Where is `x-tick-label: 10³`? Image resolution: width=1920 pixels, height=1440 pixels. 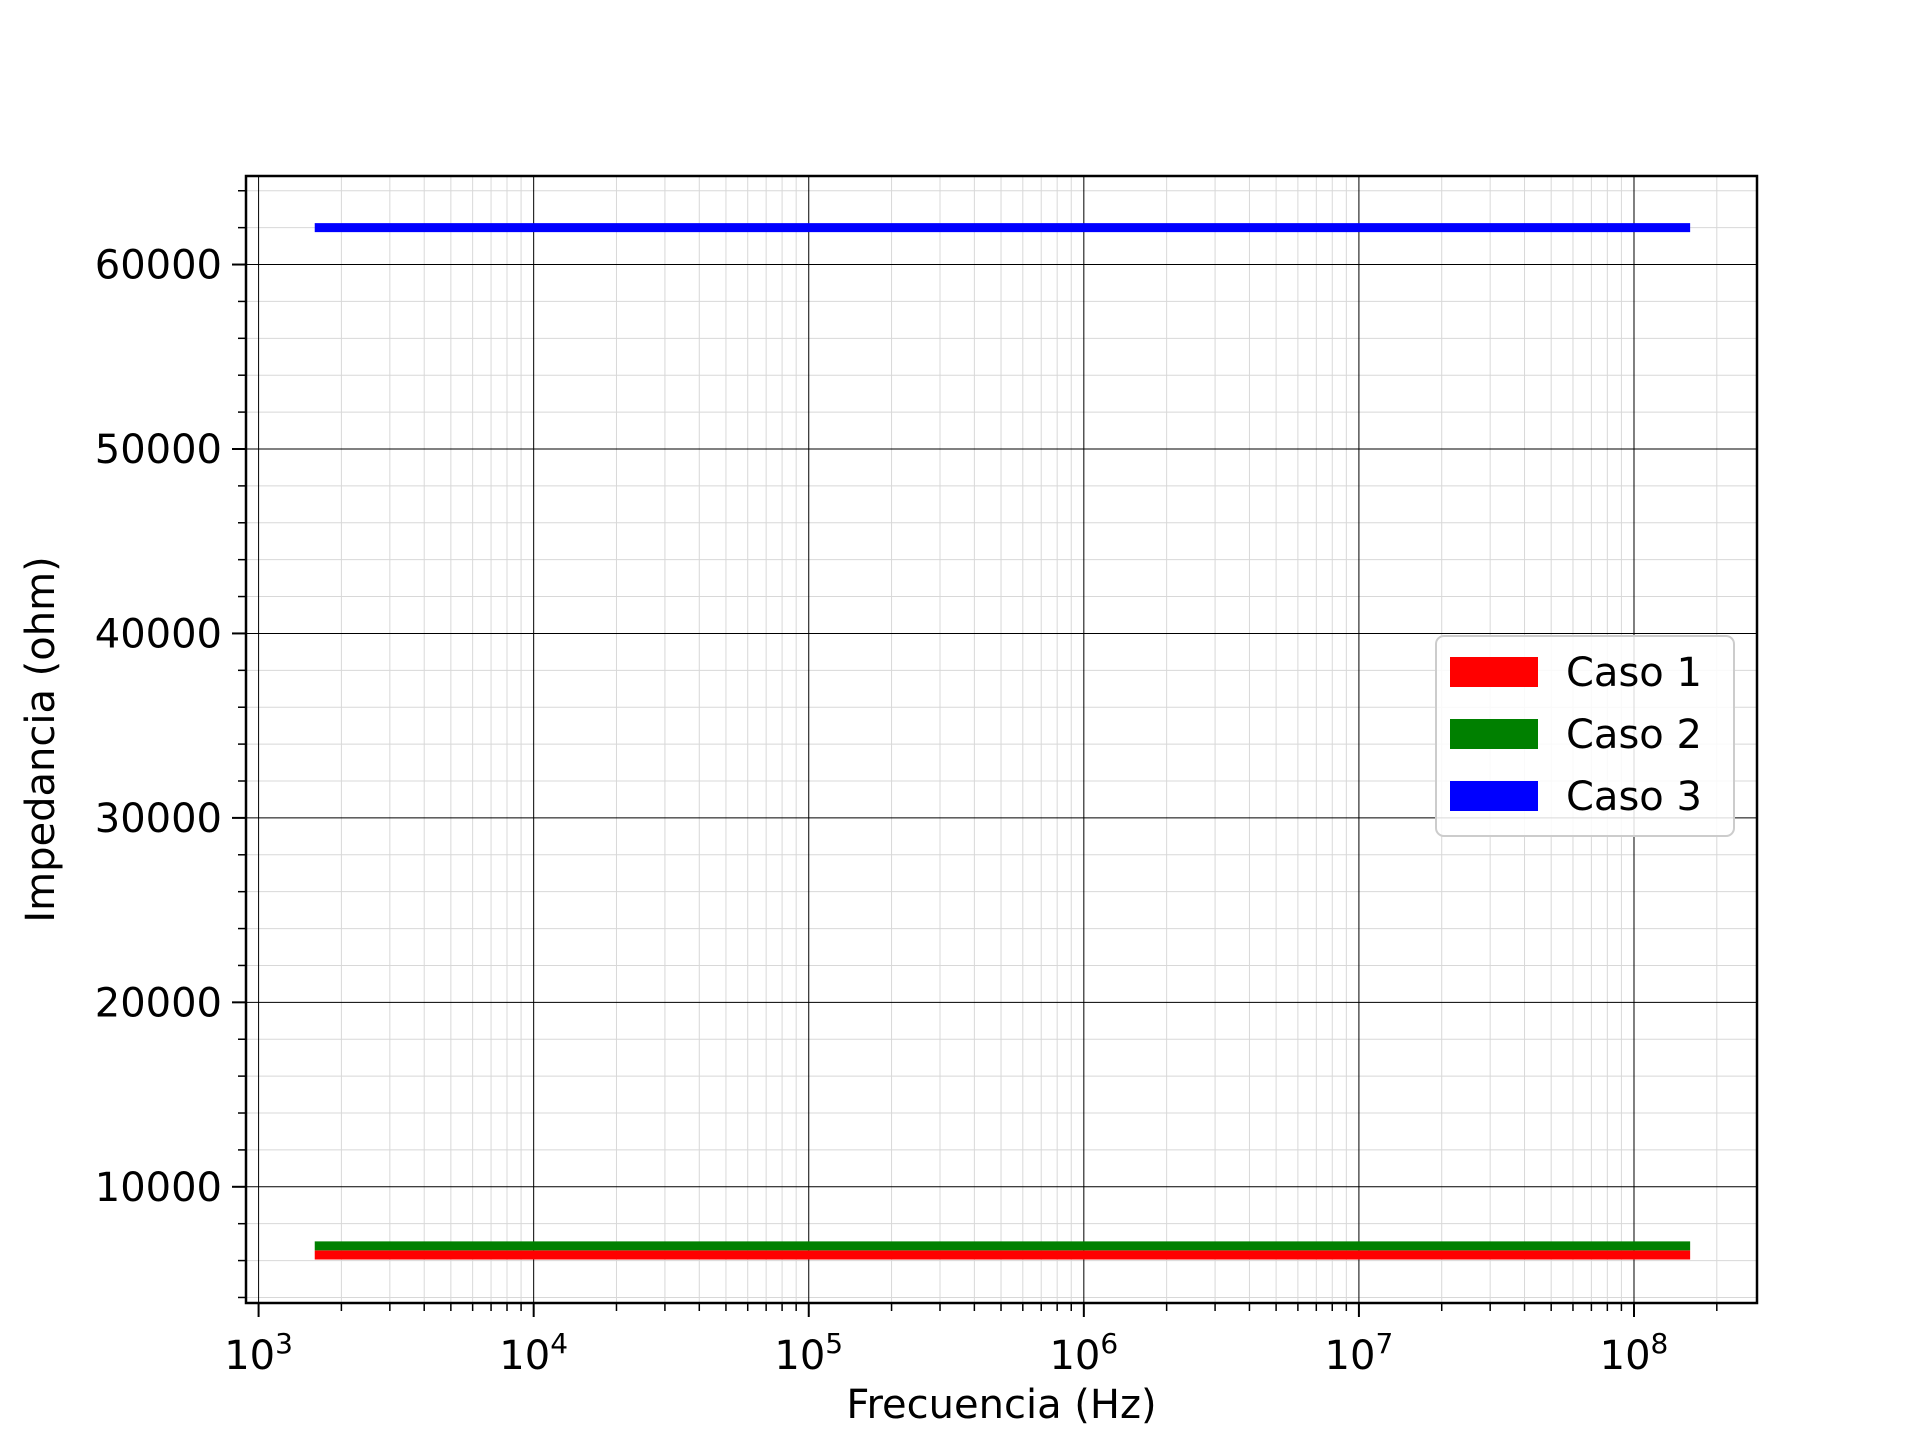 x-tick-label: 10³ is located at coordinates (258, 1353).